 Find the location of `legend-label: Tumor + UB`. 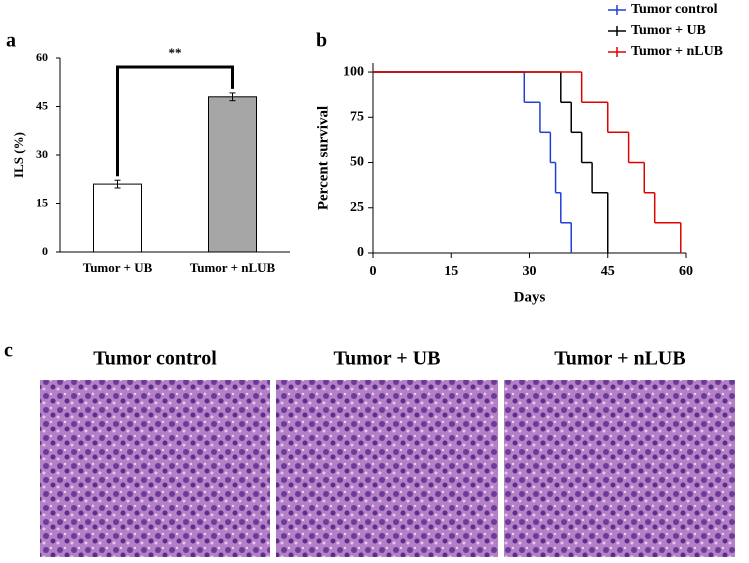

legend-label: Tumor + UB is located at coordinates (668, 30).